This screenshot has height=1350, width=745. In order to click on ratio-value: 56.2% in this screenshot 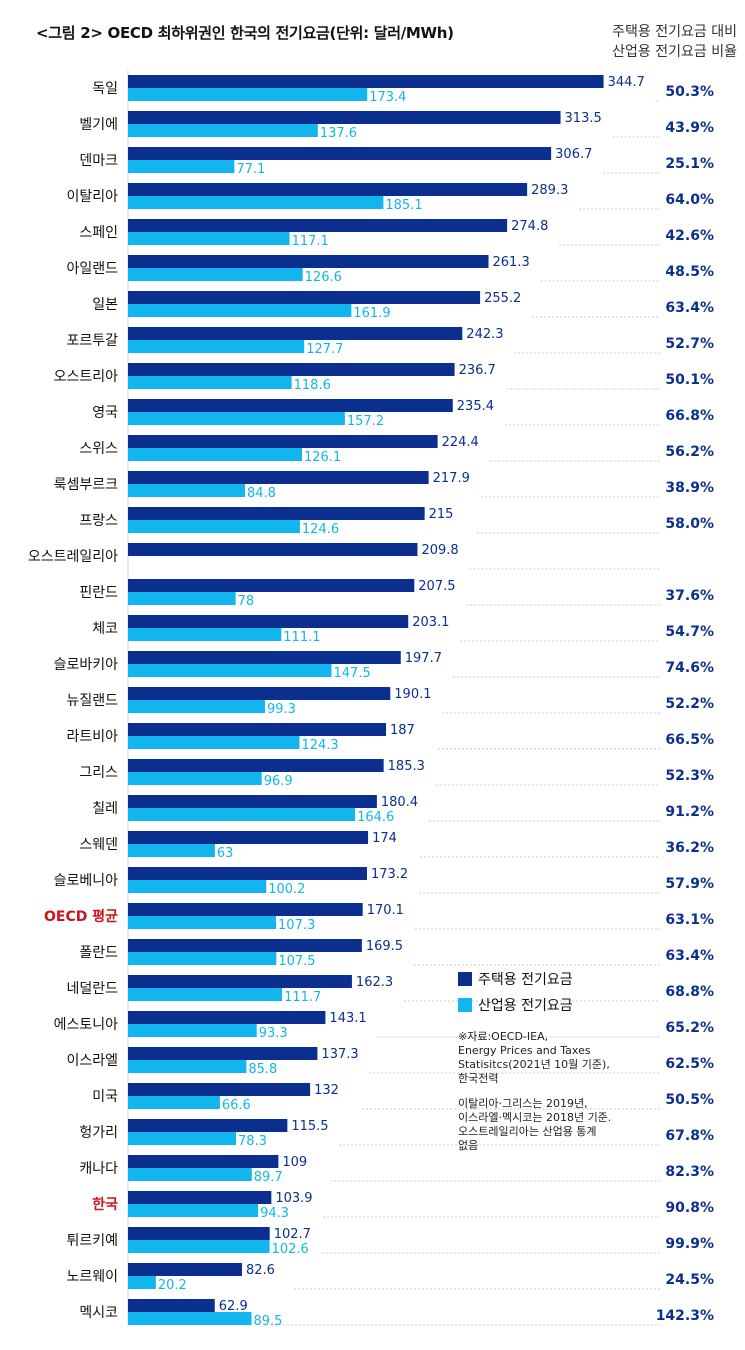, I will do `click(689, 452)`.